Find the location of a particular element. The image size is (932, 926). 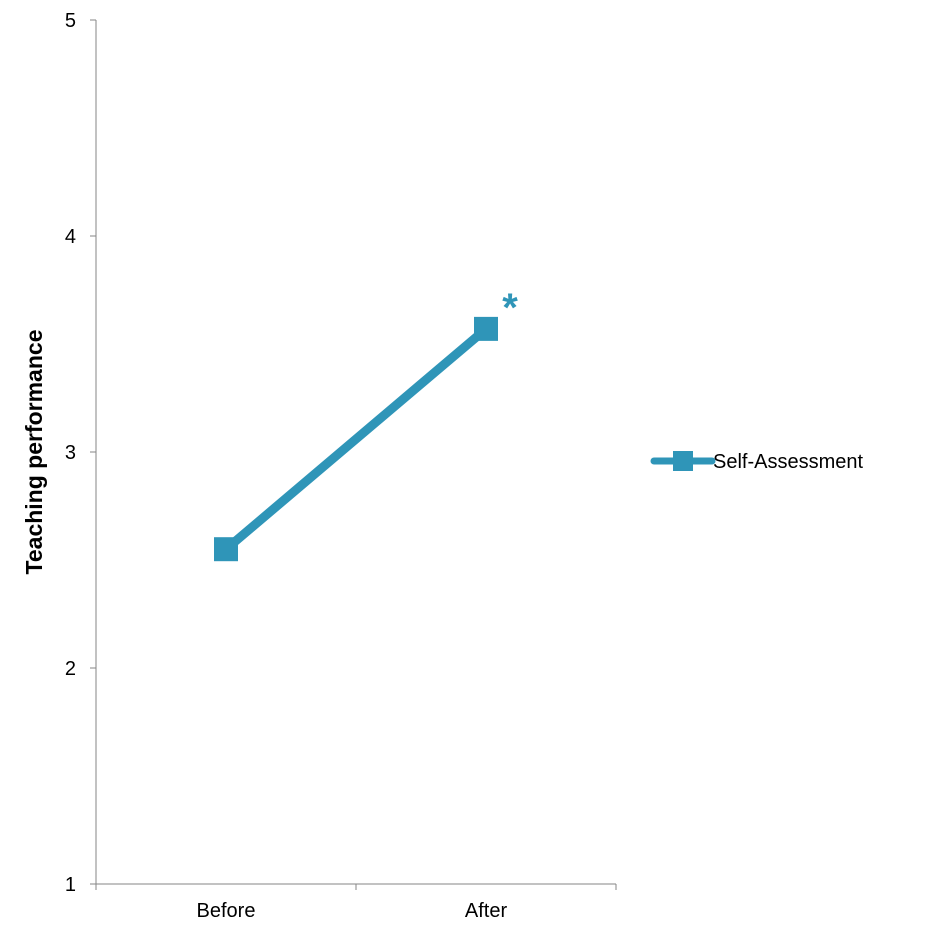

significance-asterisk: * is located at coordinates (510, 308).